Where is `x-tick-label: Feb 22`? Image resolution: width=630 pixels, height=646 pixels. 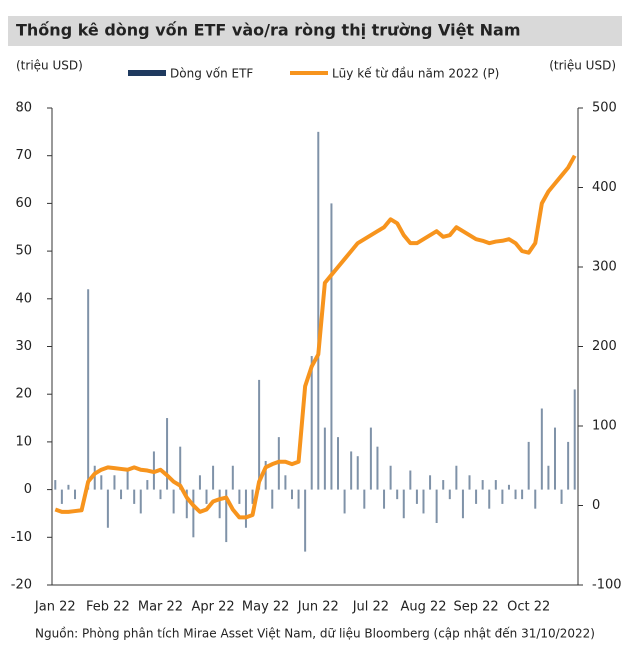 x-tick-label: Feb 22 is located at coordinates (108, 607).